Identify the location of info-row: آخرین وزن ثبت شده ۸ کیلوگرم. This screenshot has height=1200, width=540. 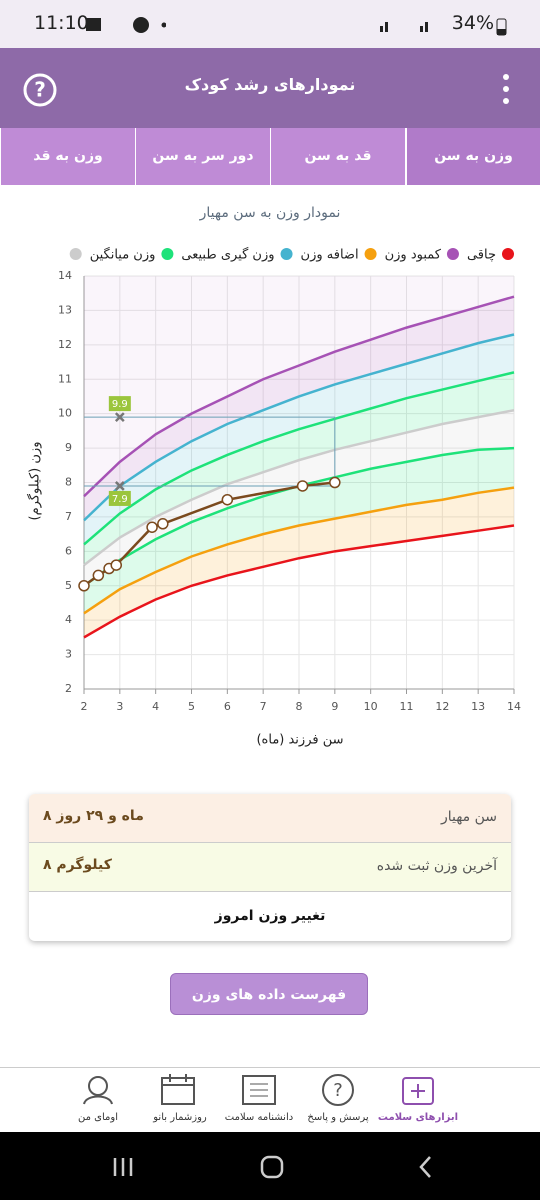
(270, 867).